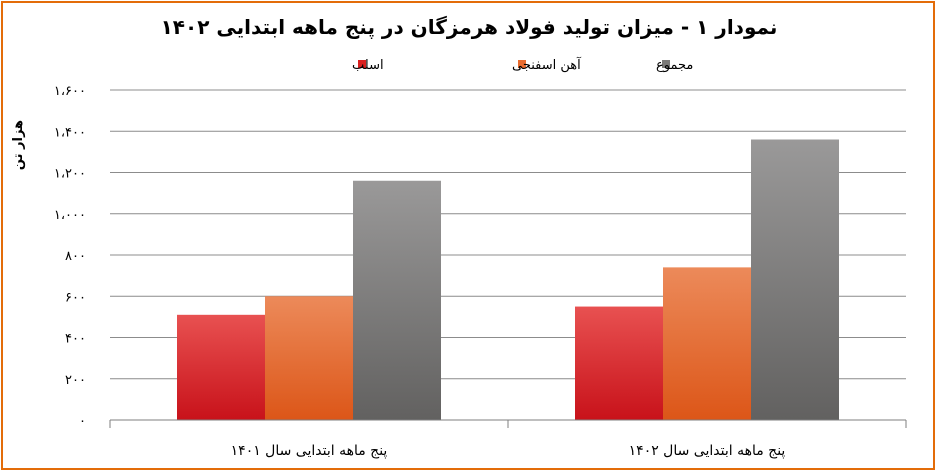 The height and width of the screenshot is (473, 939). Describe the element at coordinates (674, 65) in the screenshot. I see `legend-label: مجموع` at that location.